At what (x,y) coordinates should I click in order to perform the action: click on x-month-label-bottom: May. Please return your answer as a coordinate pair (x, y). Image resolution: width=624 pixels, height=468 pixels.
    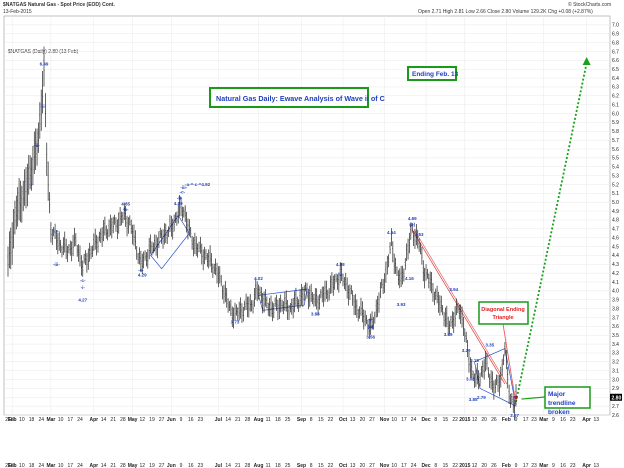
    Looking at the image, I should click on (133, 465).